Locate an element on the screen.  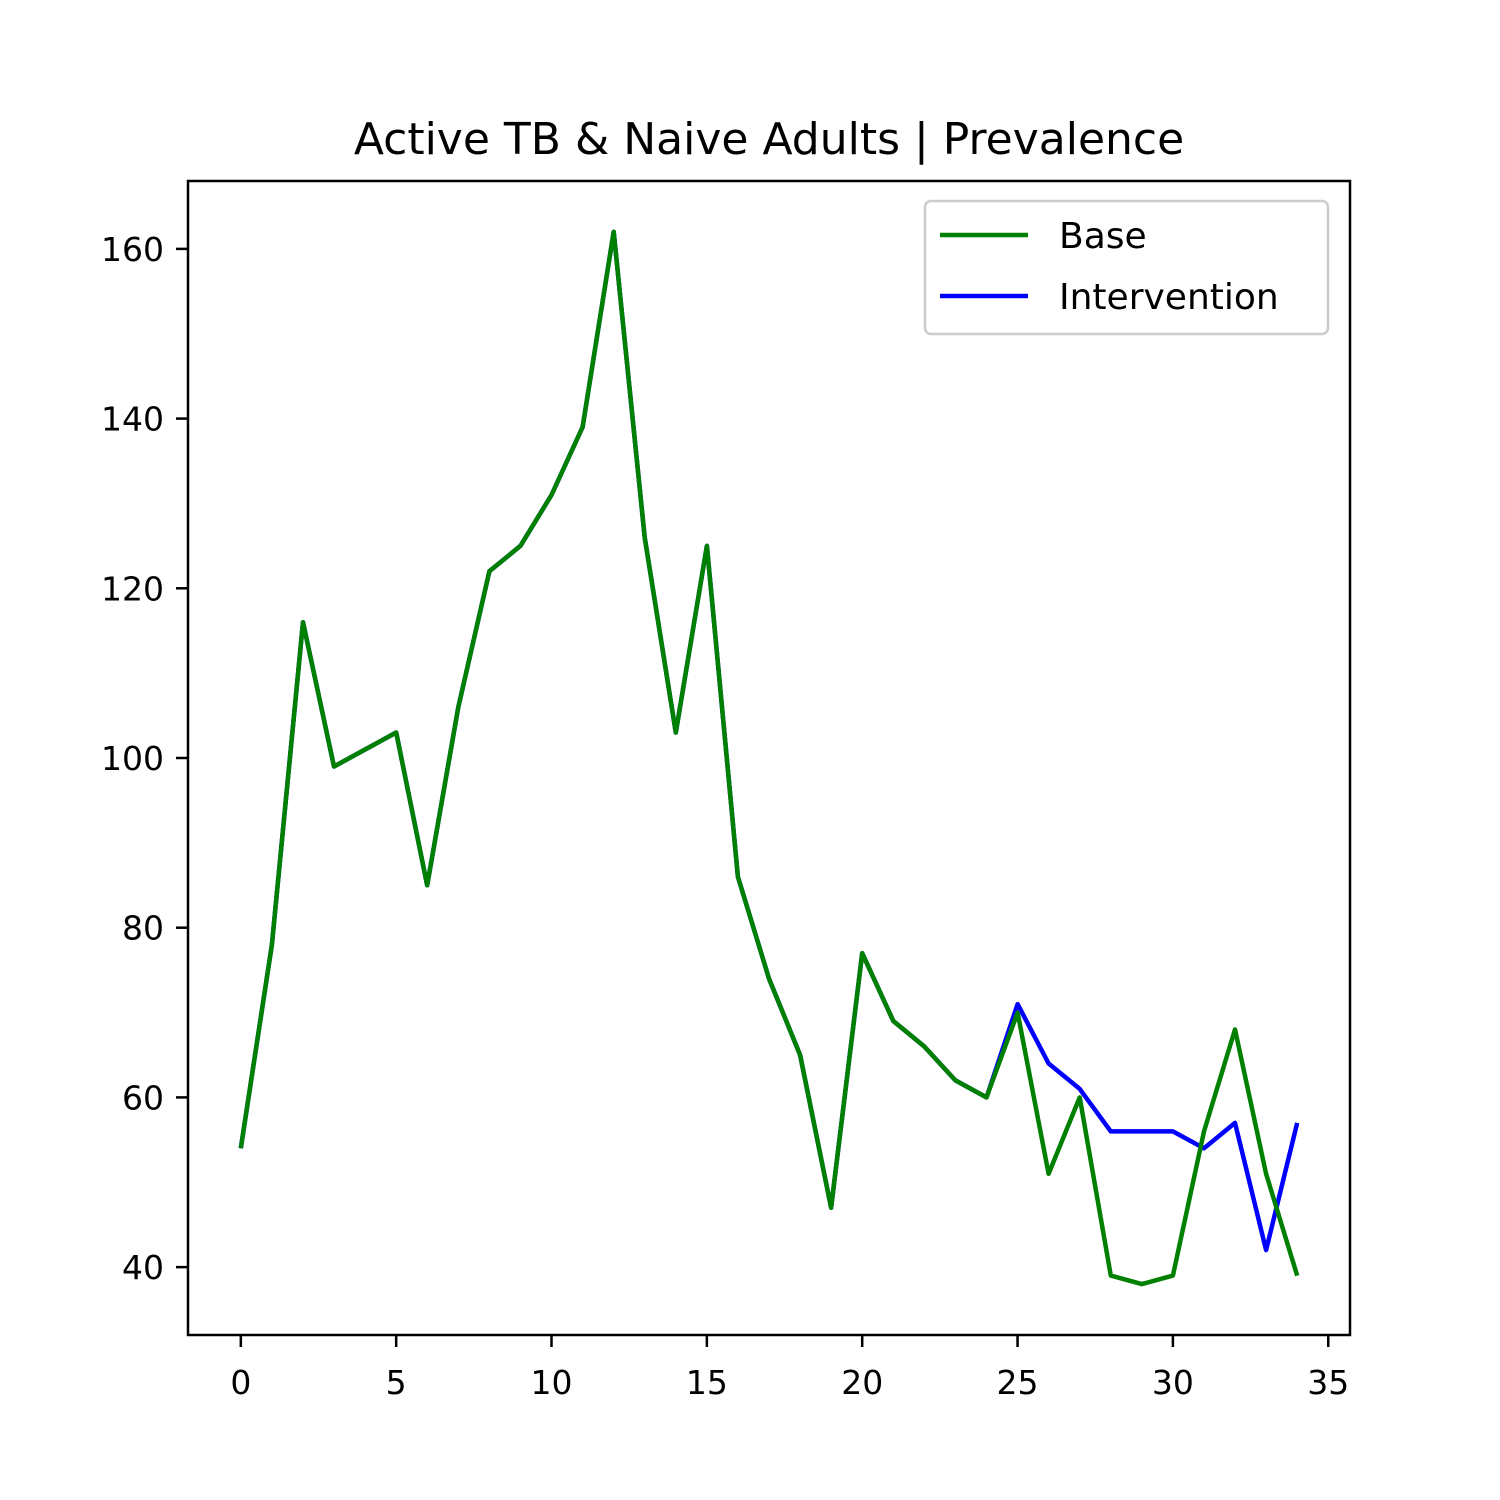
x-tick-label-3: 15 is located at coordinates (707, 1382).